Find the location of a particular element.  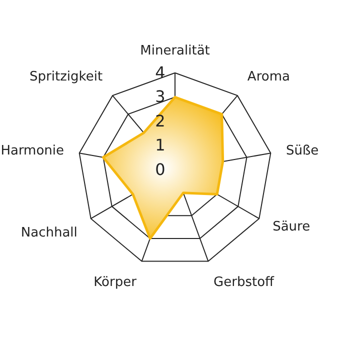

y-tick-label: 0 is located at coordinates (160, 169).